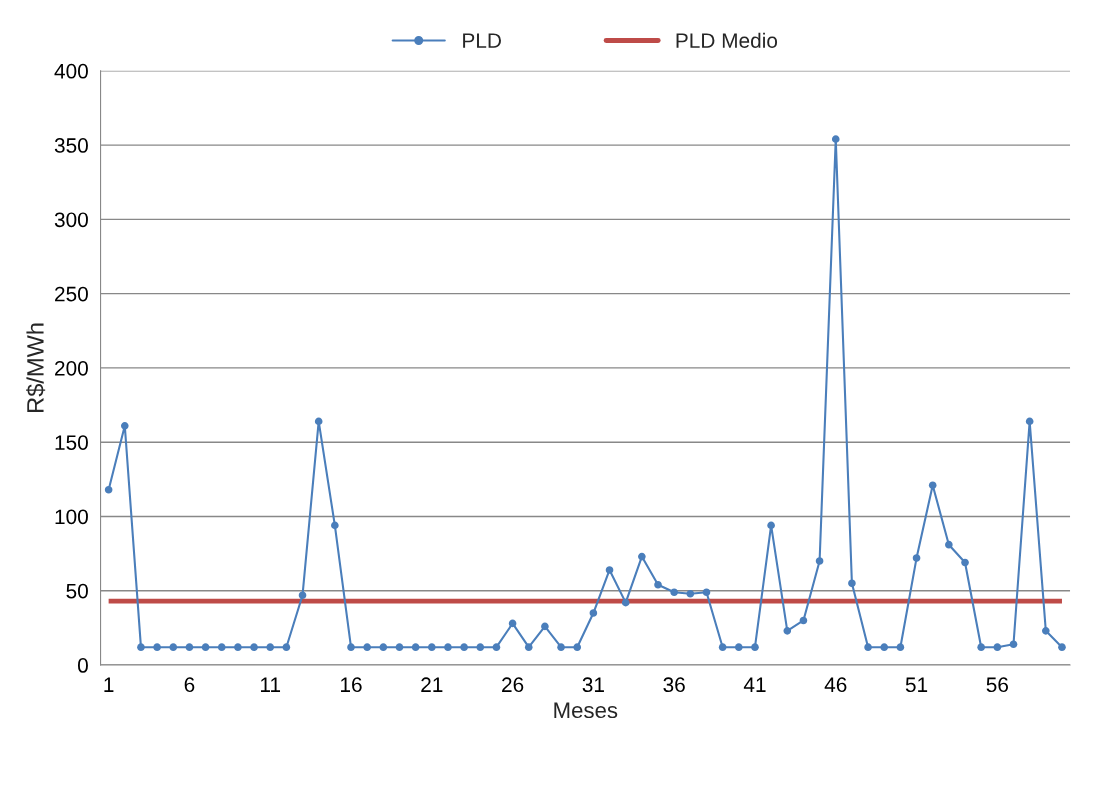 This screenshot has height=787, width=1093. What do you see at coordinates (77, 591) in the screenshot?
I see `y-tick-label: 50` at bounding box center [77, 591].